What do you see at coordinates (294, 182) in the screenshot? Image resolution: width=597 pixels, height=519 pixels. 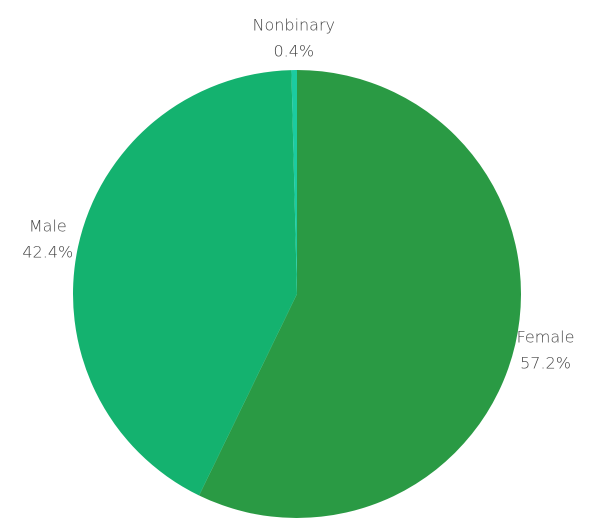 I see `pie-slice` at bounding box center [294, 182].